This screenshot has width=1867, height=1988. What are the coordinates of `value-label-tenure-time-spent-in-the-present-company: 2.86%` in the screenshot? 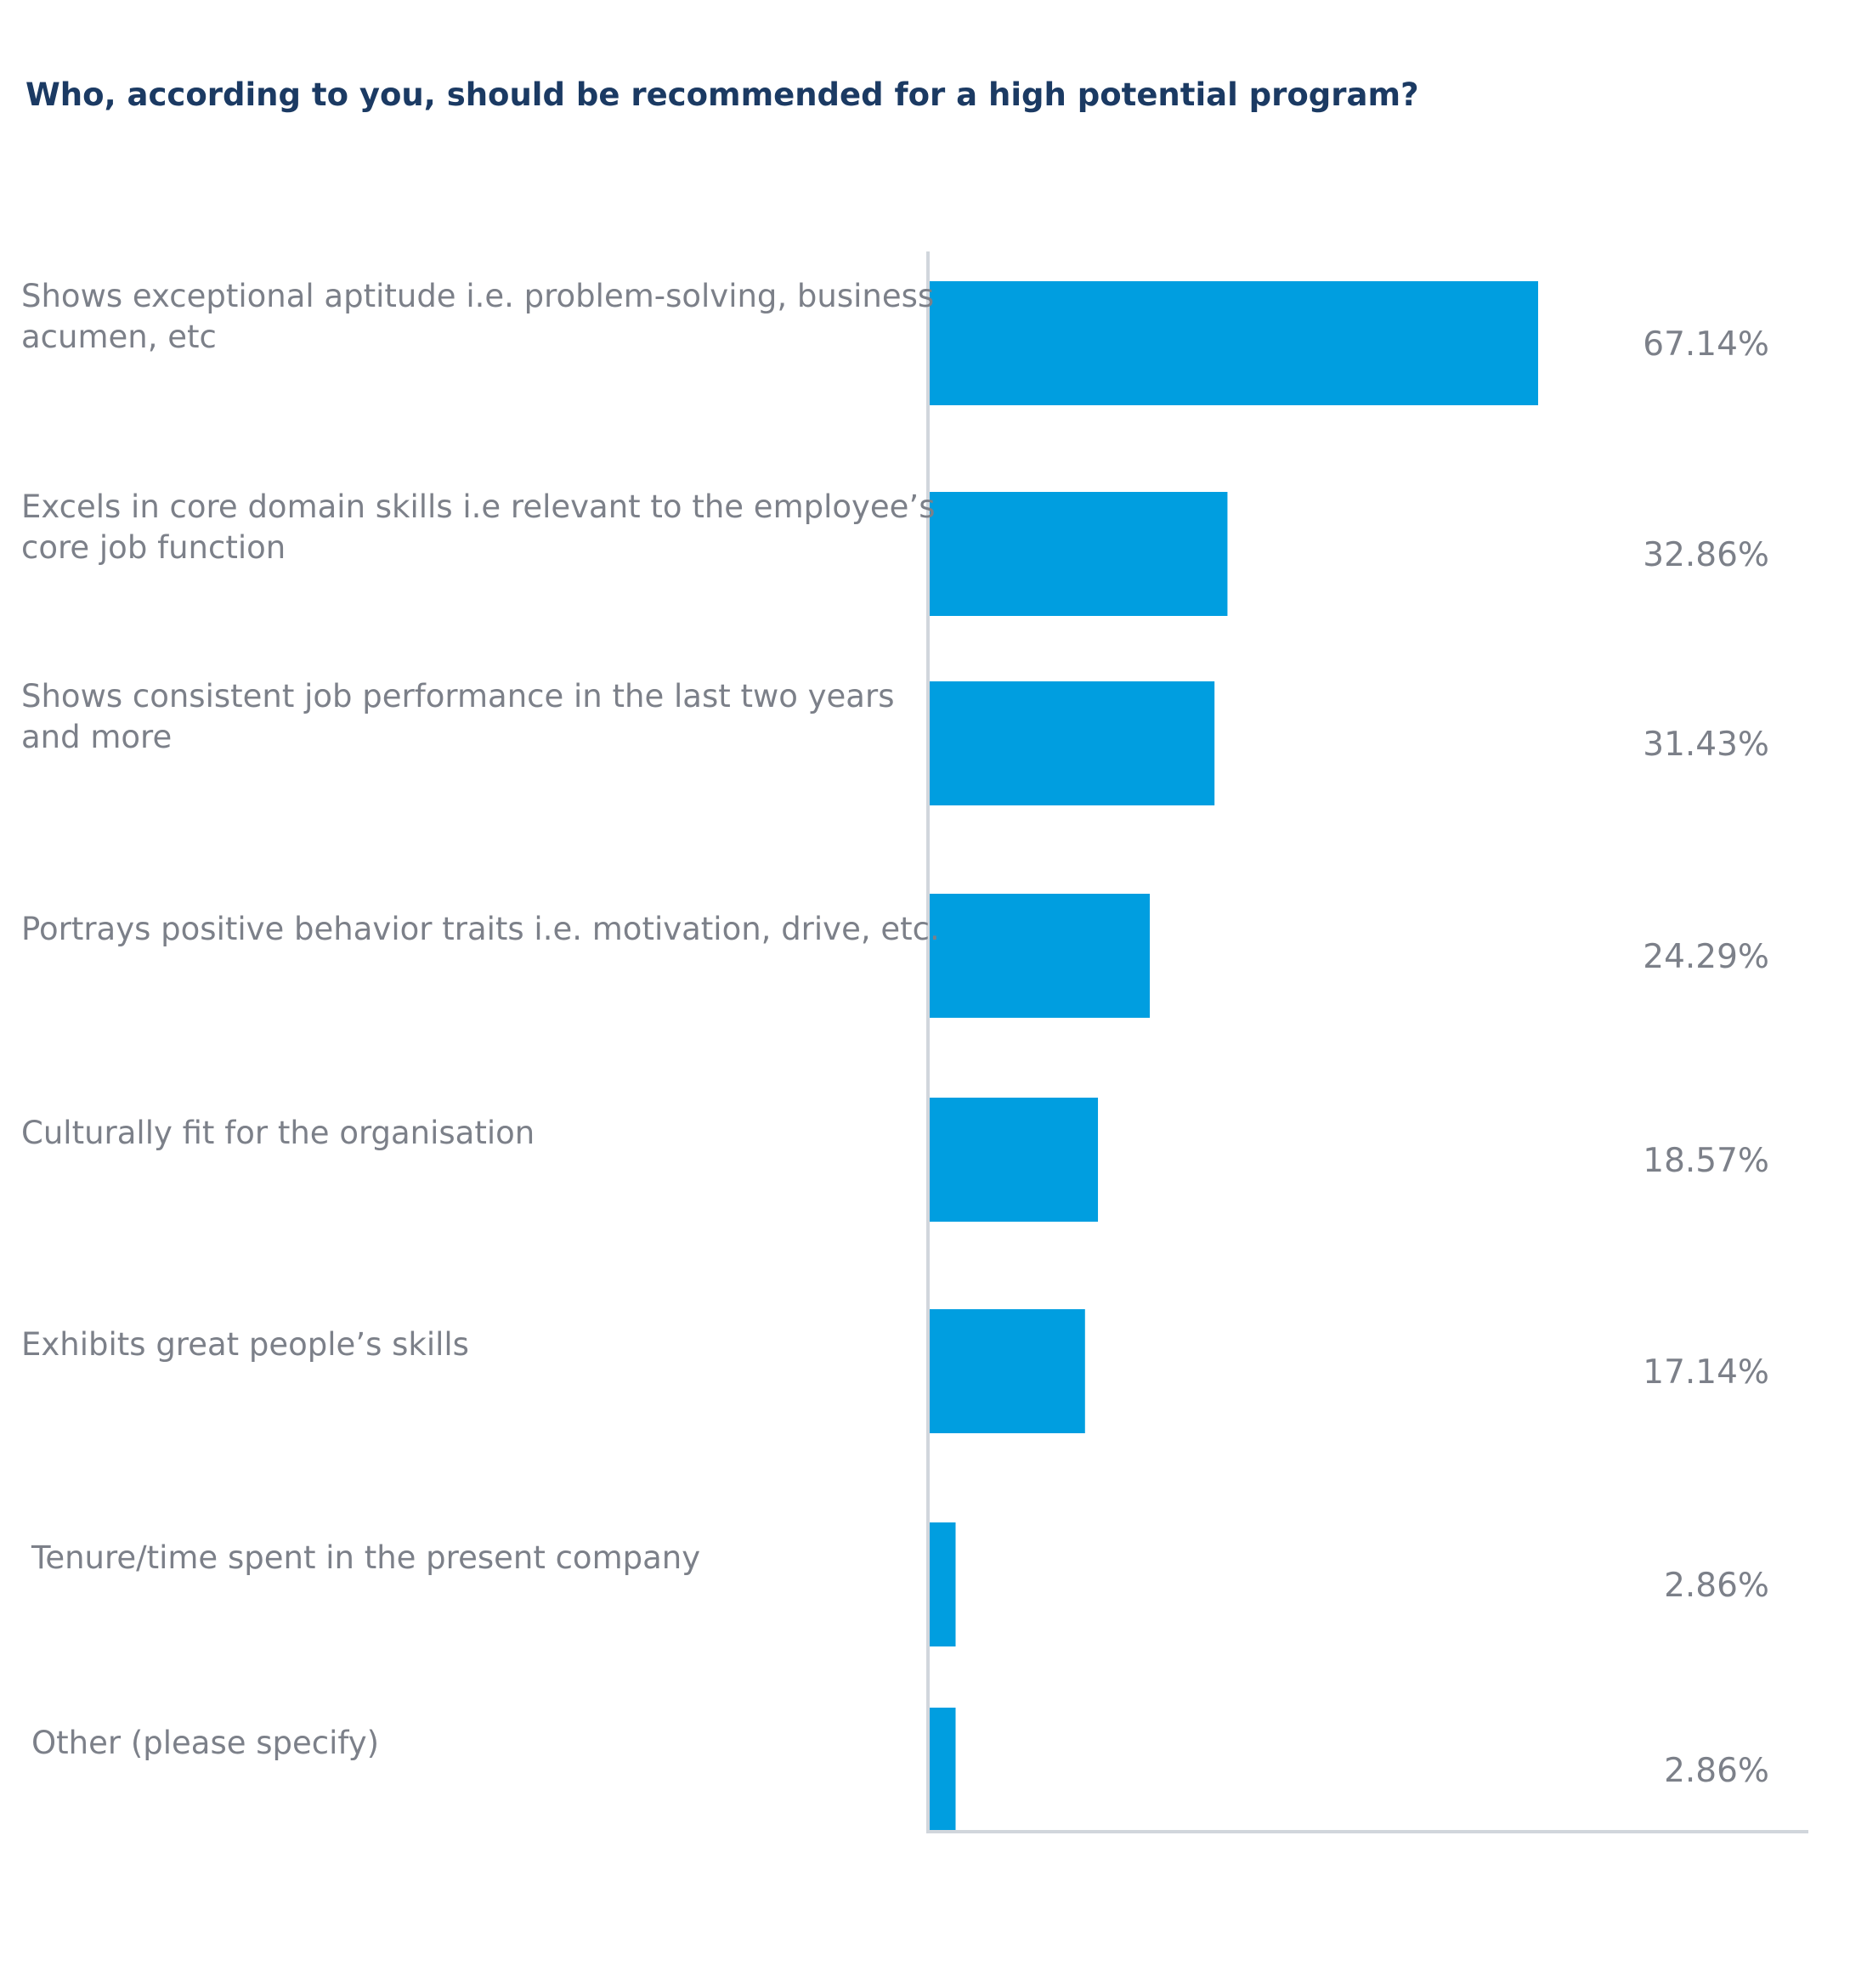 It's located at (1716, 1586).